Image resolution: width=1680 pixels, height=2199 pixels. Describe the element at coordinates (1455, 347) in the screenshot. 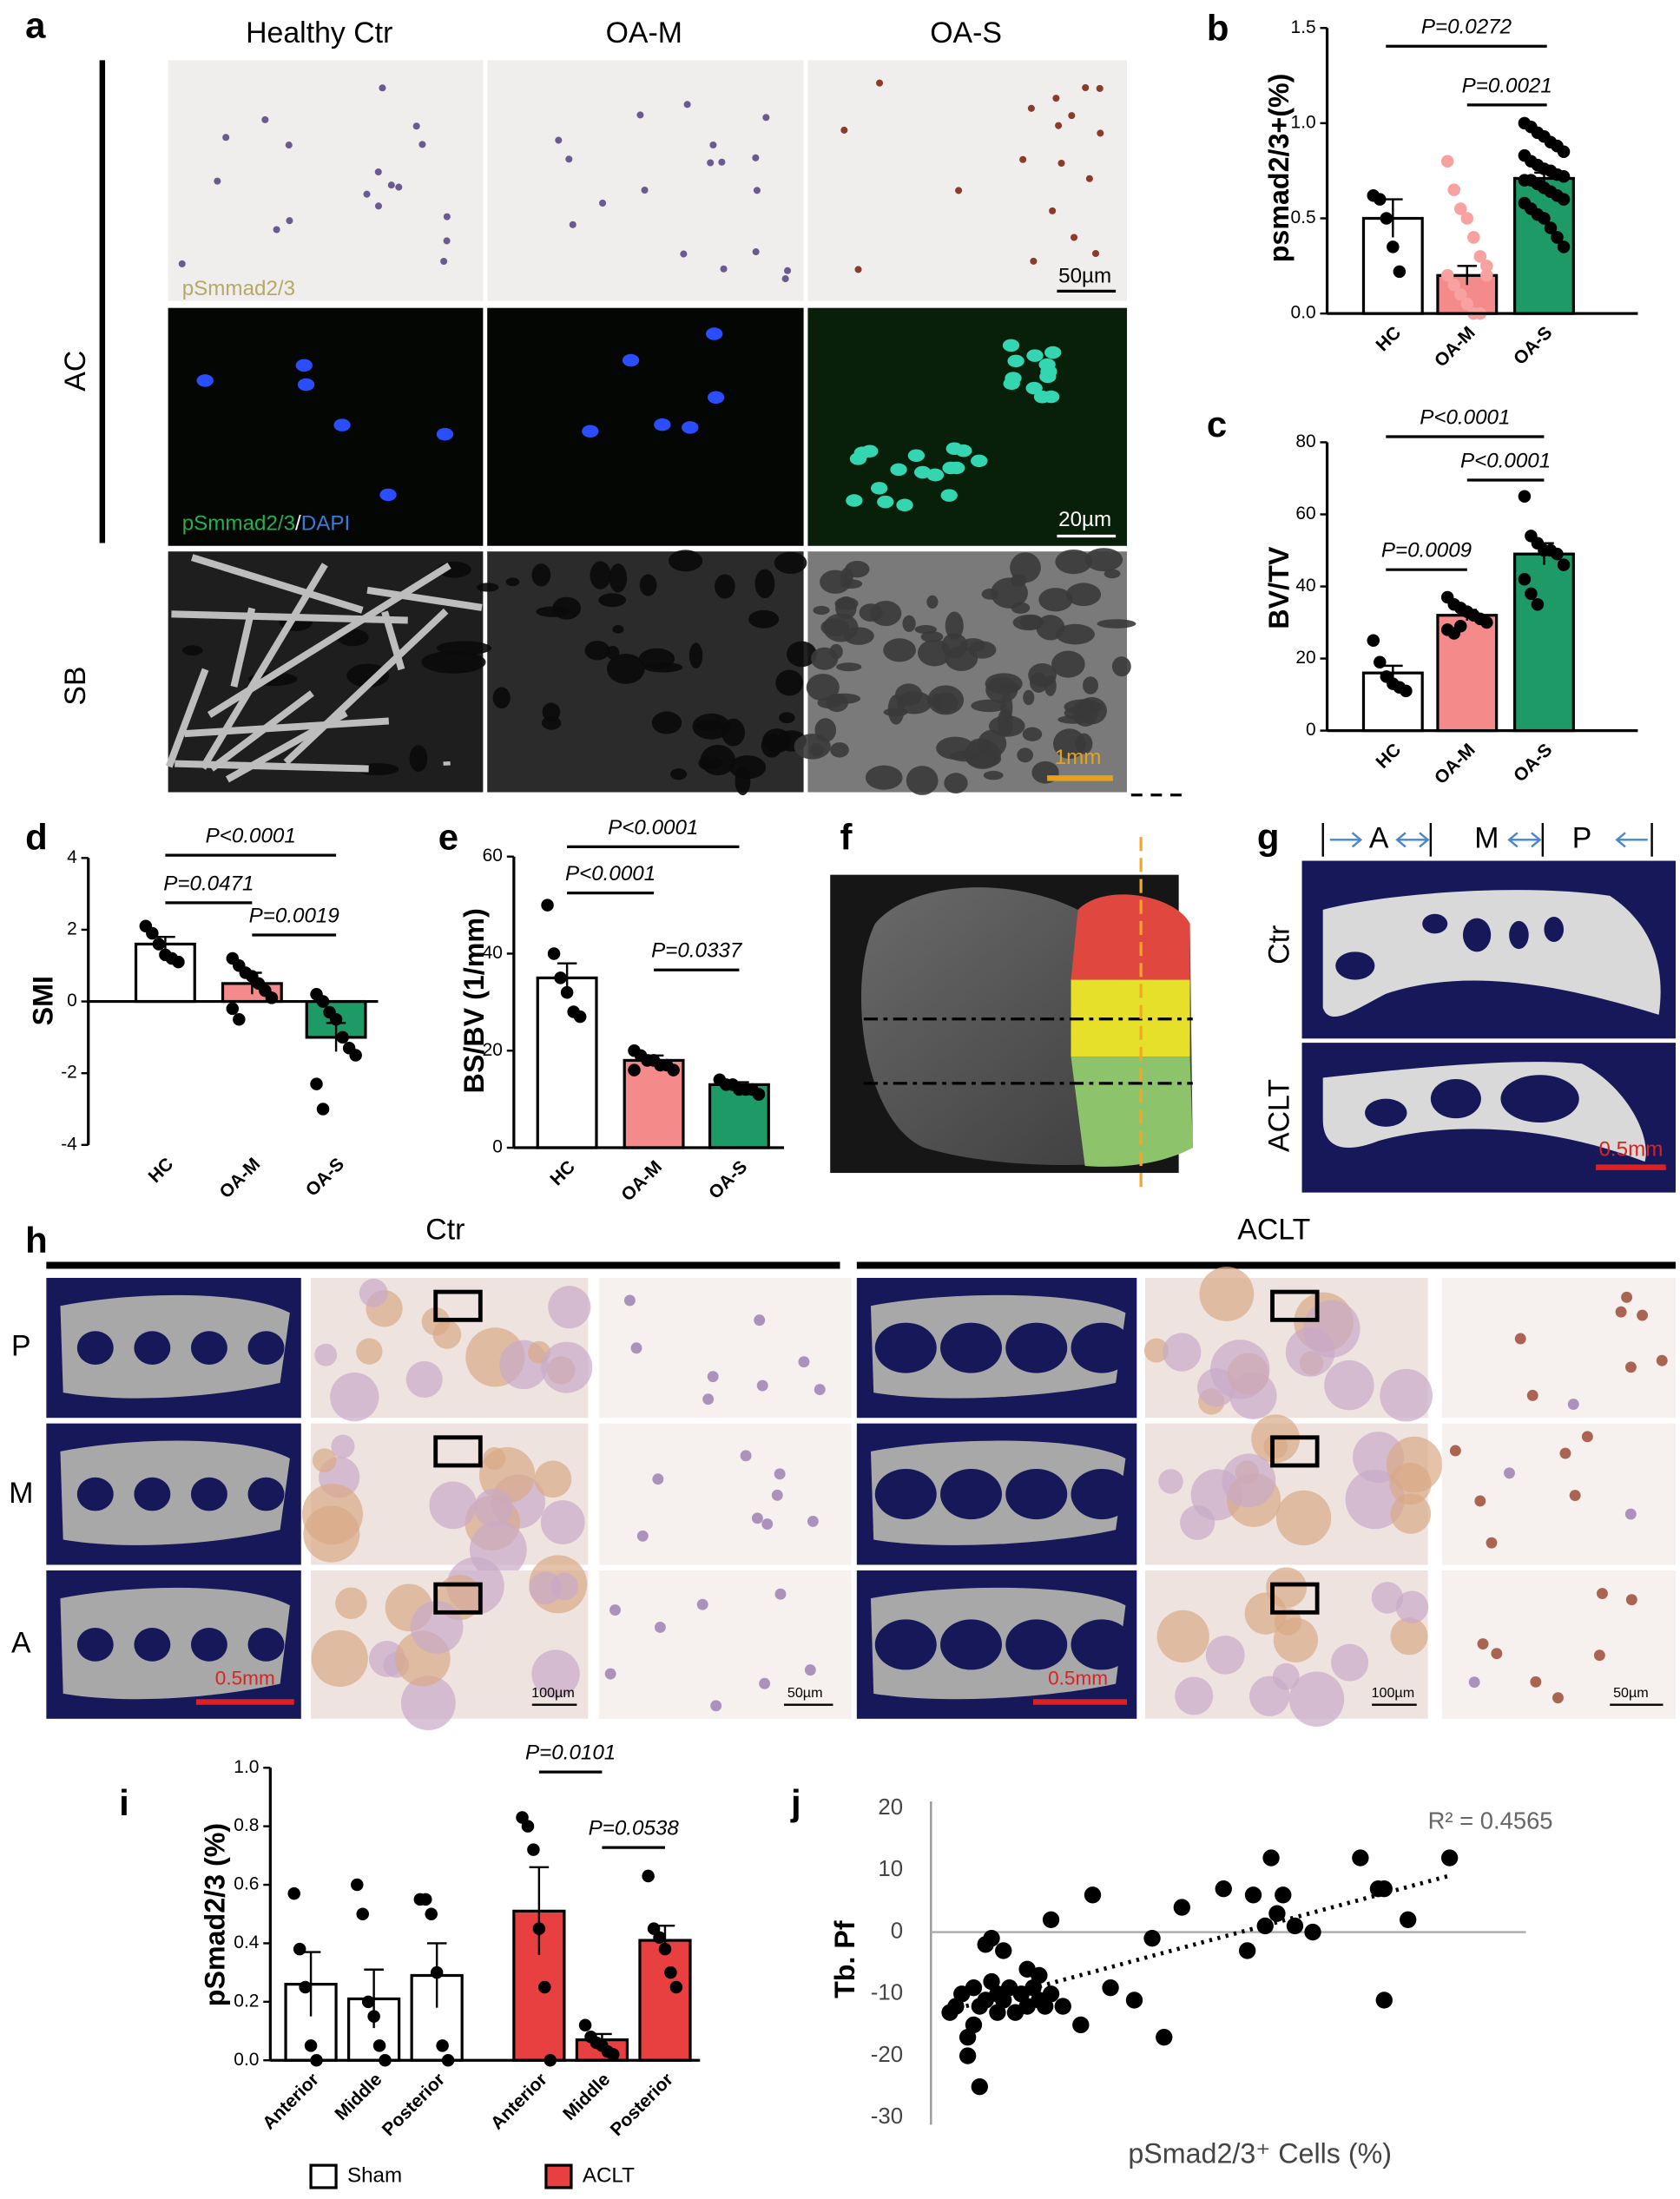

I see `x-tick-label: OA-M` at that location.